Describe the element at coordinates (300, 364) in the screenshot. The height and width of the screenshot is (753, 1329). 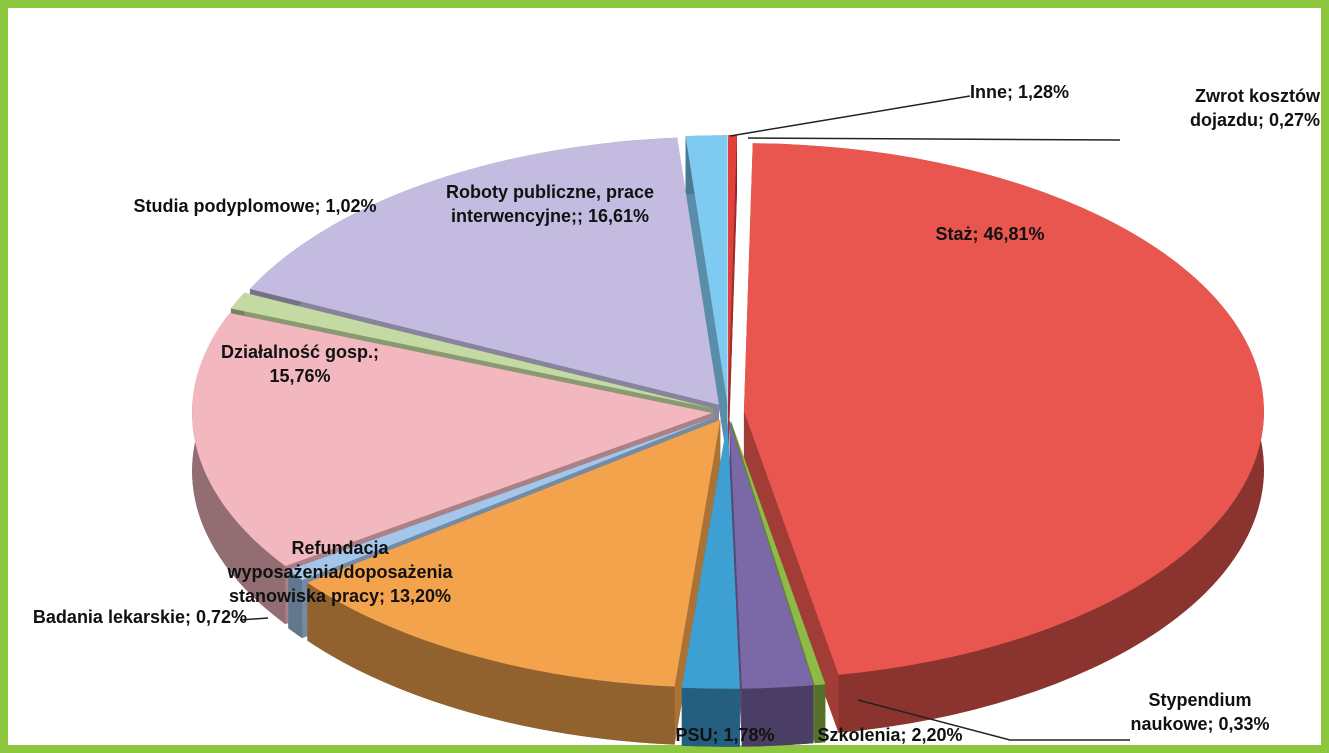
I see `data-label: Działalność gosp.; 15,76%` at that location.